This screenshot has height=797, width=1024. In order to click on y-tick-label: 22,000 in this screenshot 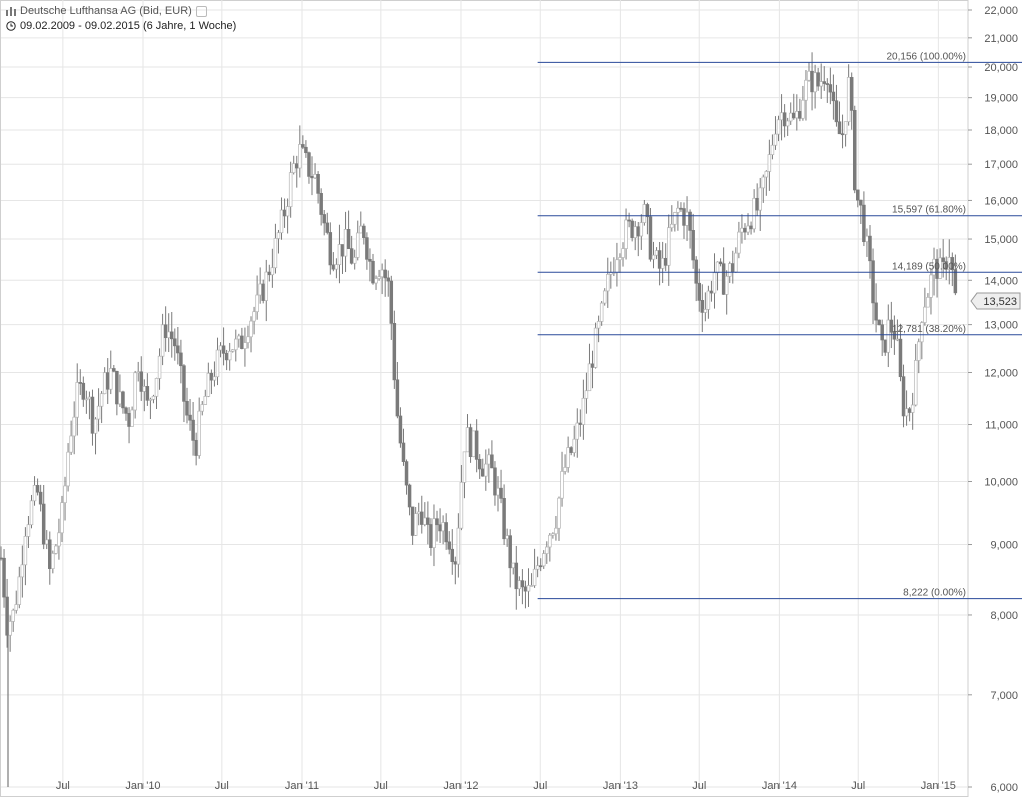, I will do `click(1001, 11)`.